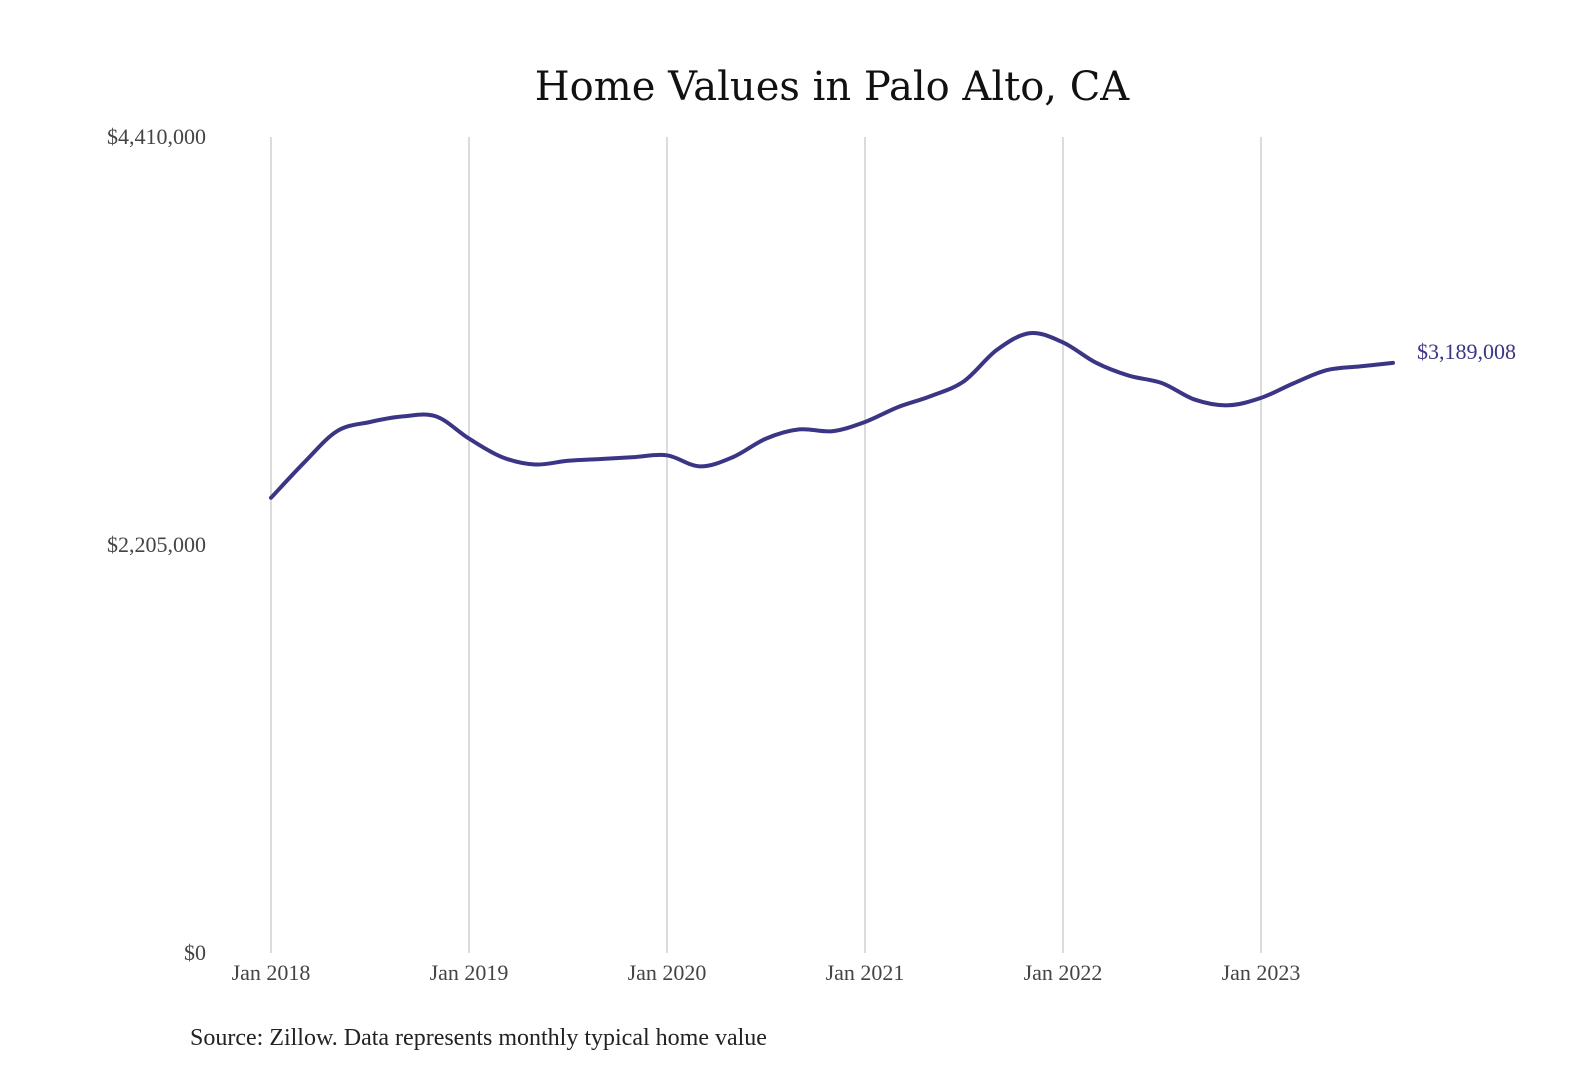 The image size is (1576, 1082). I want to click on y-tick-label: $2,205,000, so click(156, 544).